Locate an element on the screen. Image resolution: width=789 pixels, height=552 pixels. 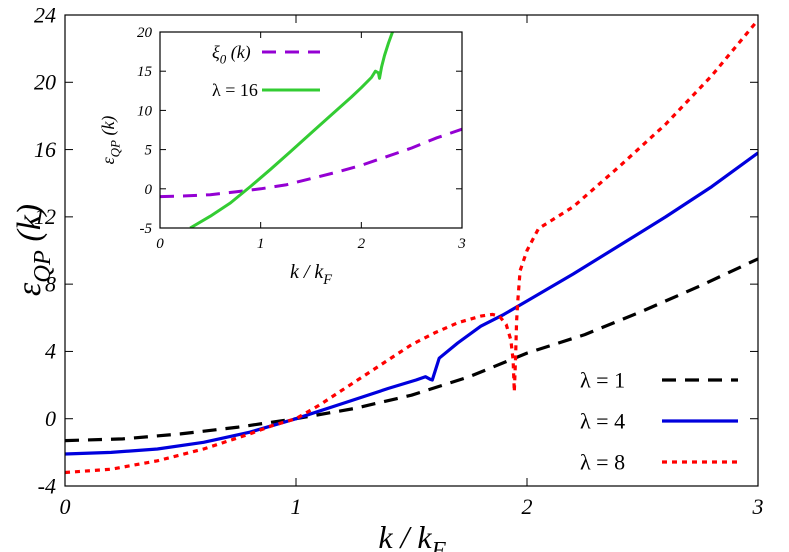
inset-background is located at coordinates (311, 130).